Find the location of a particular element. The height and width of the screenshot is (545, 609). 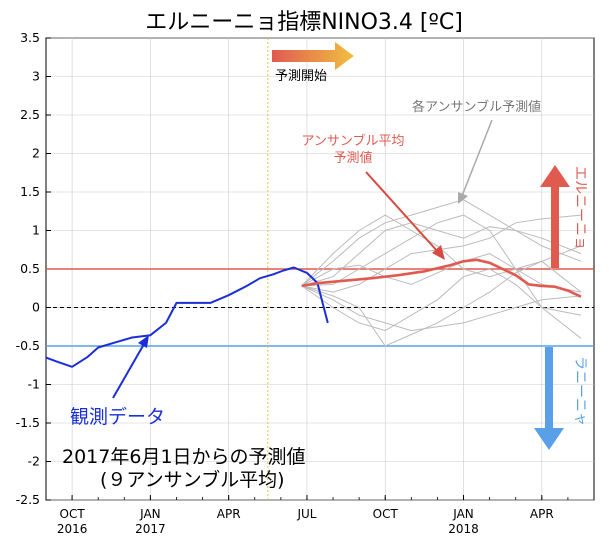

ensemble-mean-series-line is located at coordinates (441, 278).